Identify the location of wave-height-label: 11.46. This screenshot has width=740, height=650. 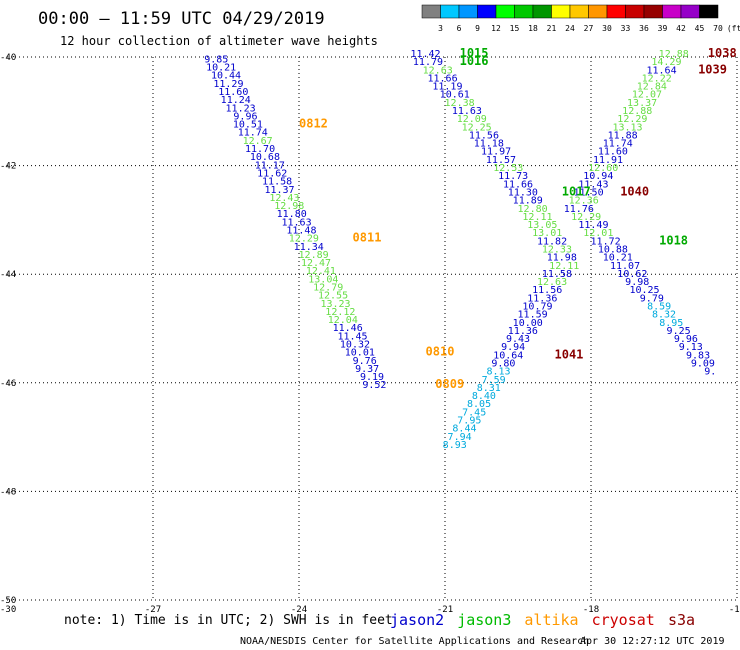
(348, 328).